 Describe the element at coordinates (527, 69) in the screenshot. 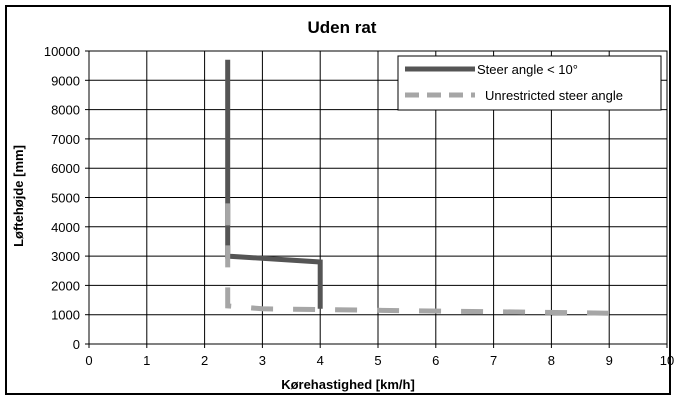

I see `legend-label-steer-angle: Steer angle < 10°` at that location.